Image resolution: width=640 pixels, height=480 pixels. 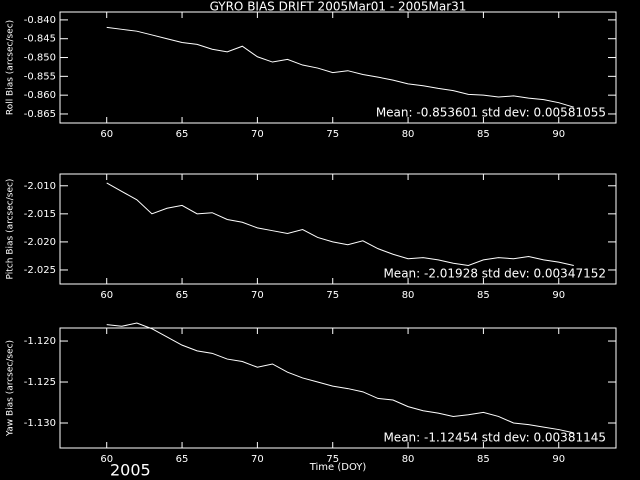 I want to click on y-tick-label: -0.850, so click(x=40, y=58).